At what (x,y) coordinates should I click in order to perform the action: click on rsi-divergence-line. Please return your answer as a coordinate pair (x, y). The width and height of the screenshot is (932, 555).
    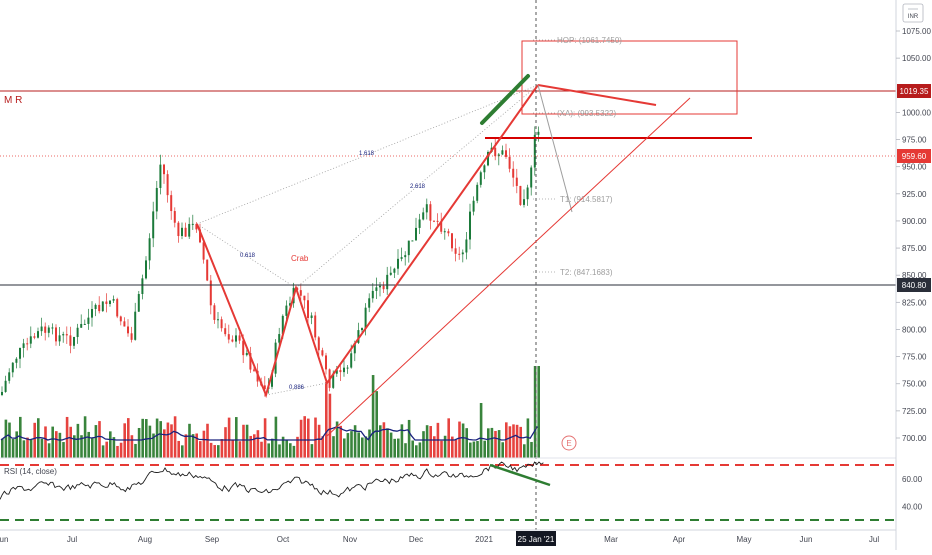
    Looking at the image, I should click on (520, 475).